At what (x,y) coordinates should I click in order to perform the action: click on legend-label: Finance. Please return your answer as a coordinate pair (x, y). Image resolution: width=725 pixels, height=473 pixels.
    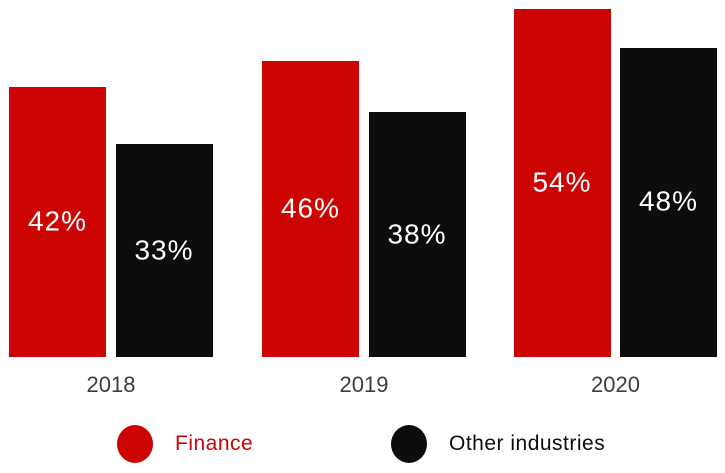
    Looking at the image, I should click on (214, 443).